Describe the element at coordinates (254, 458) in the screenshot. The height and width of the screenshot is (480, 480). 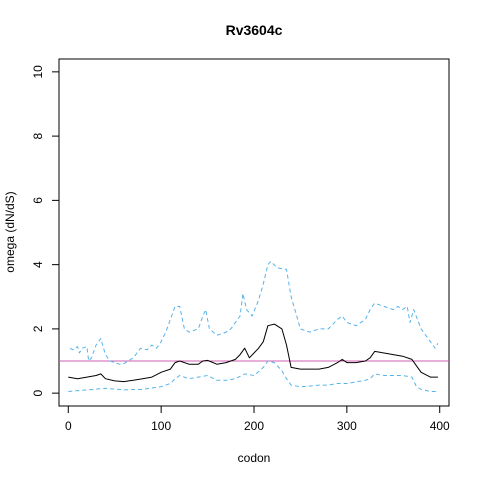
I see `x-axis-title: codon` at that location.